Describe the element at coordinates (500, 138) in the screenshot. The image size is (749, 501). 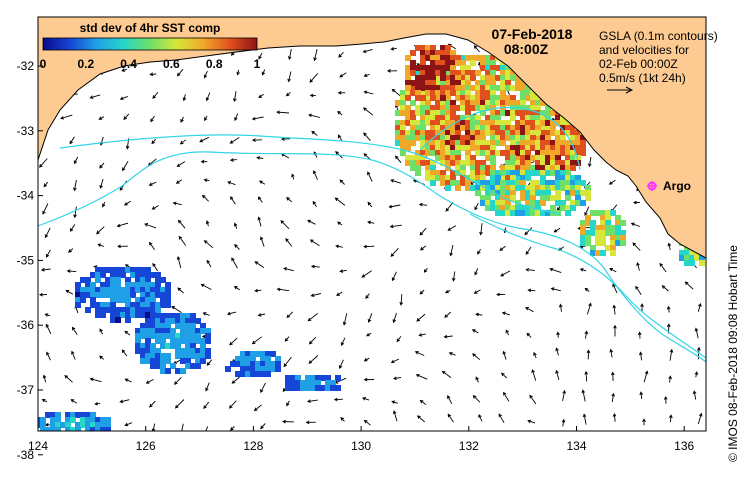
I see `gsla-contour-line` at that location.